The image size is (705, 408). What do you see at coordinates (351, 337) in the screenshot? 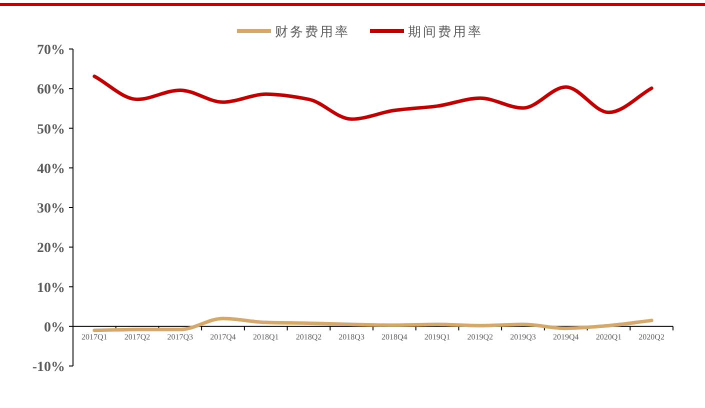
I see `x-tick-label: 2018Q3` at bounding box center [351, 337].